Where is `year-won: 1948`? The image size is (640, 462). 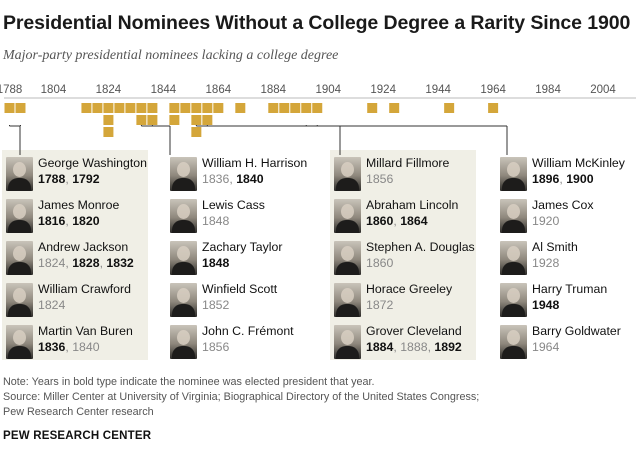 year-won: 1948 is located at coordinates (546, 305).